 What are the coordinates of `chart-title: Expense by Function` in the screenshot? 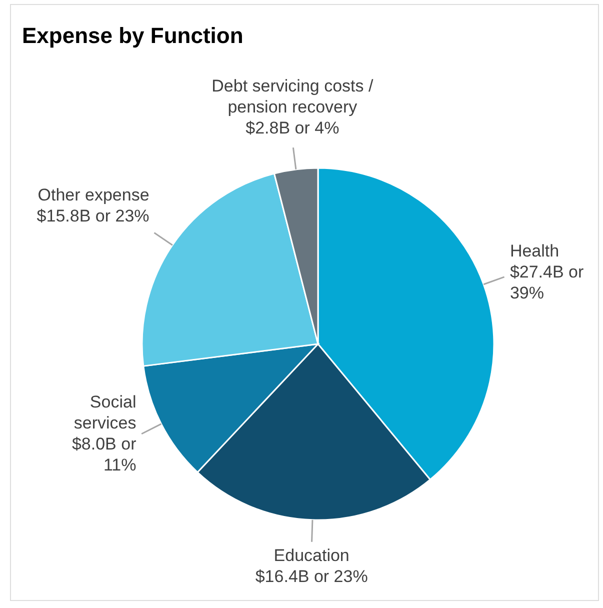 It's located at (133, 35).